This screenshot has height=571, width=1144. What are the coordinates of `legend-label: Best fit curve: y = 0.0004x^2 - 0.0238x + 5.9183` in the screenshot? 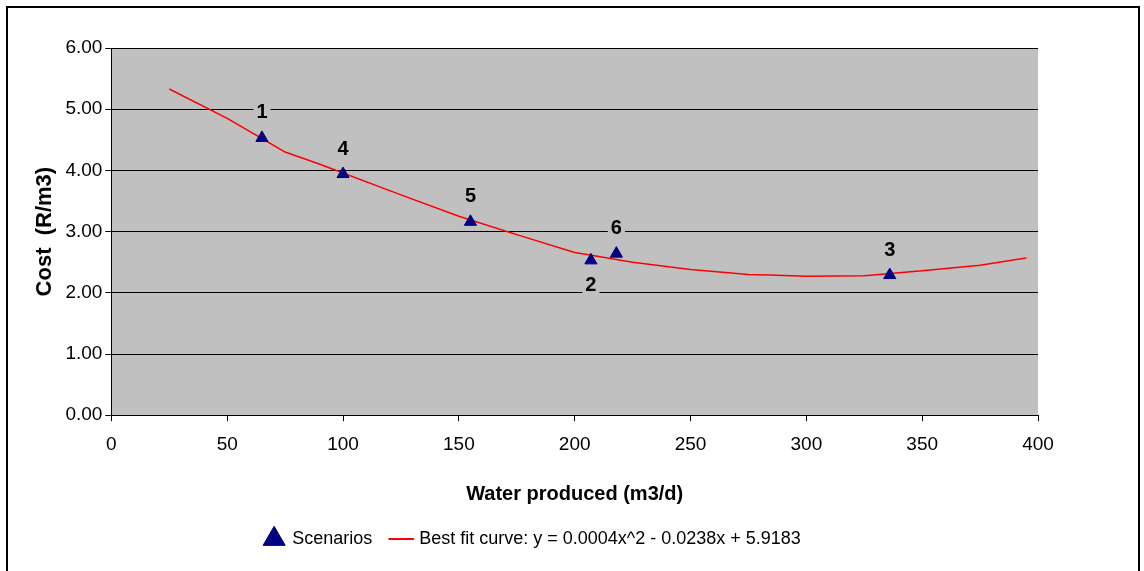 It's located at (610, 537).